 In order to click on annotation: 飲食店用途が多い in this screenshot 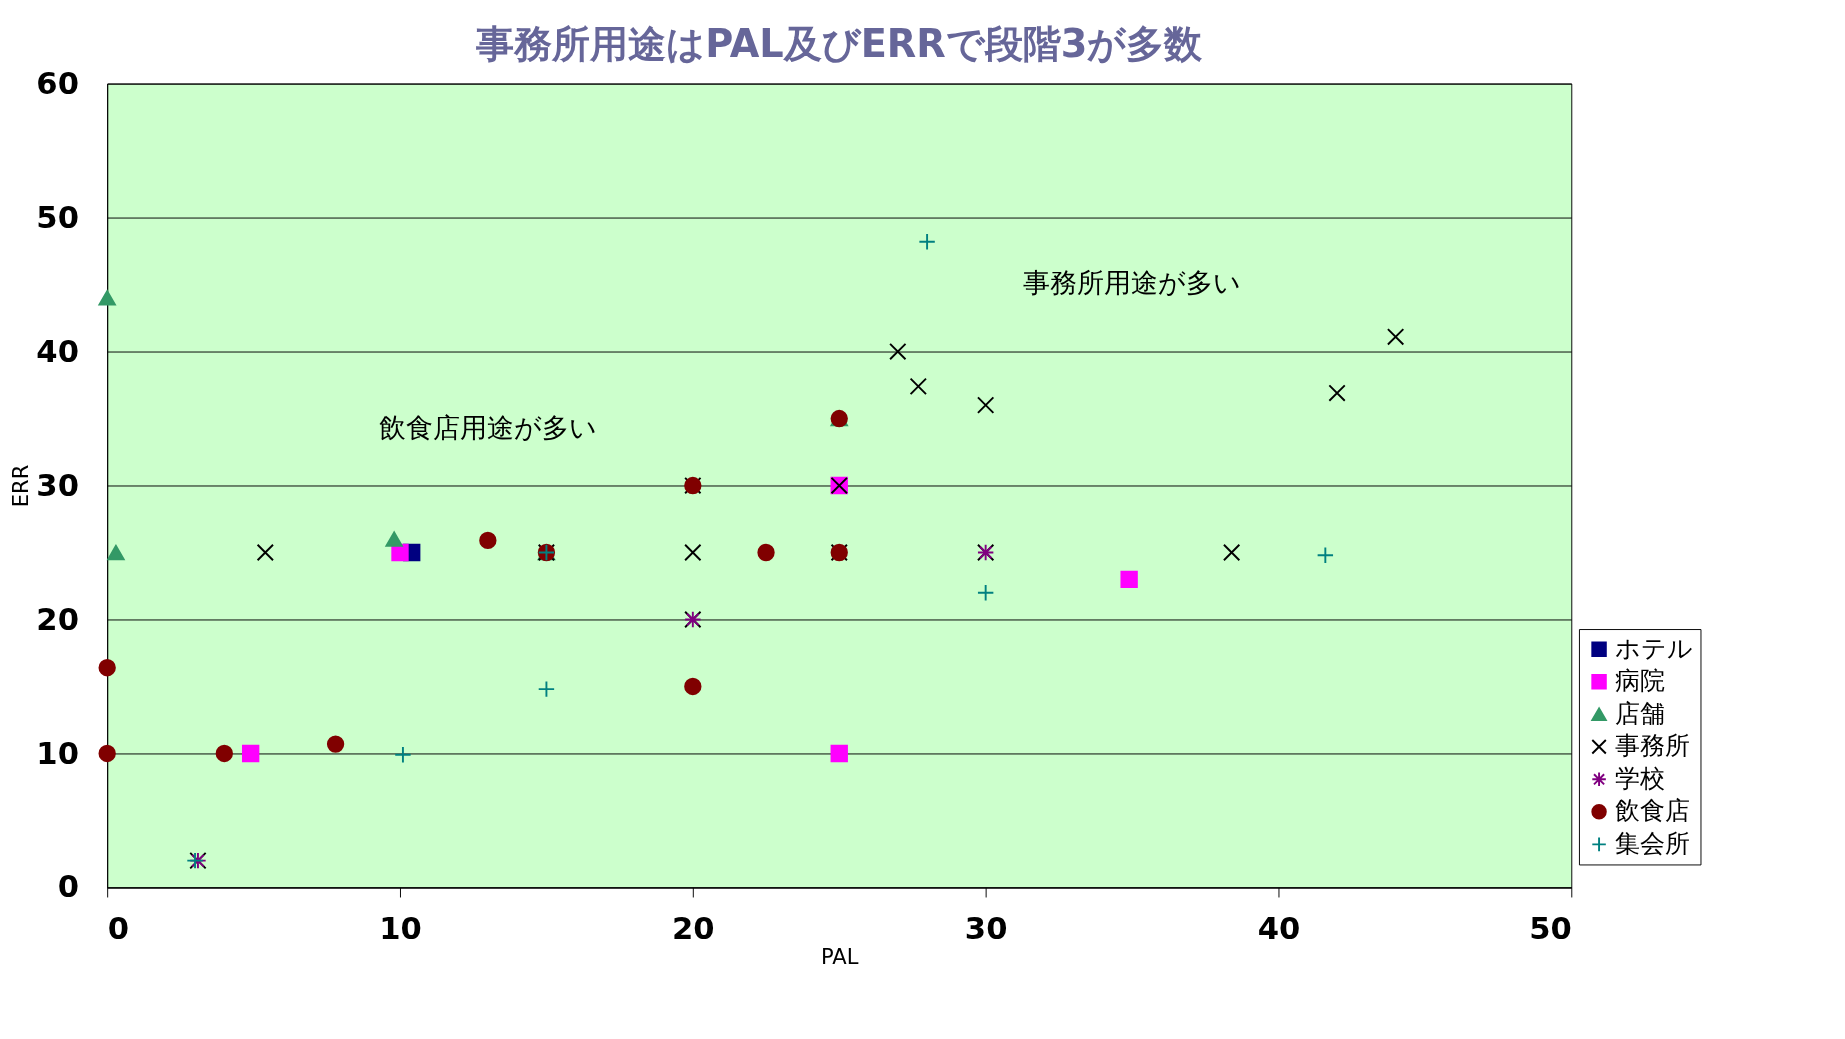, I will do `click(487, 427)`.